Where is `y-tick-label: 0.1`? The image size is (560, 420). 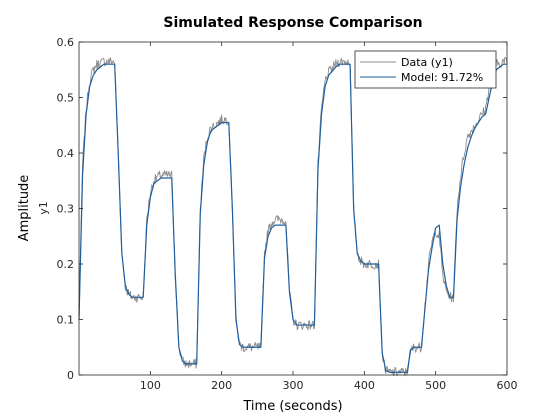 y-tick-label: 0.1 is located at coordinates (66, 320).